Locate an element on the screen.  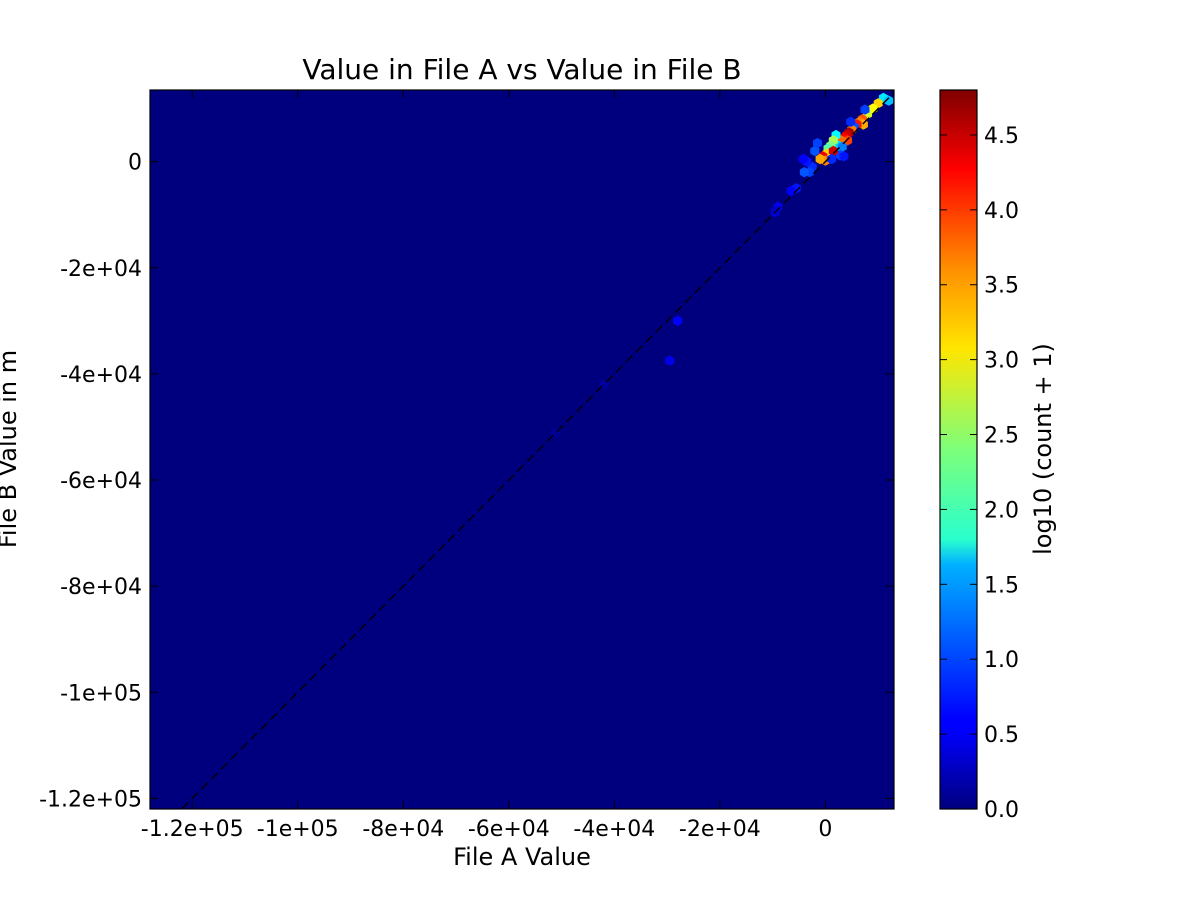
chart-title: Value in File A vs Value in File B is located at coordinates (521, 69).